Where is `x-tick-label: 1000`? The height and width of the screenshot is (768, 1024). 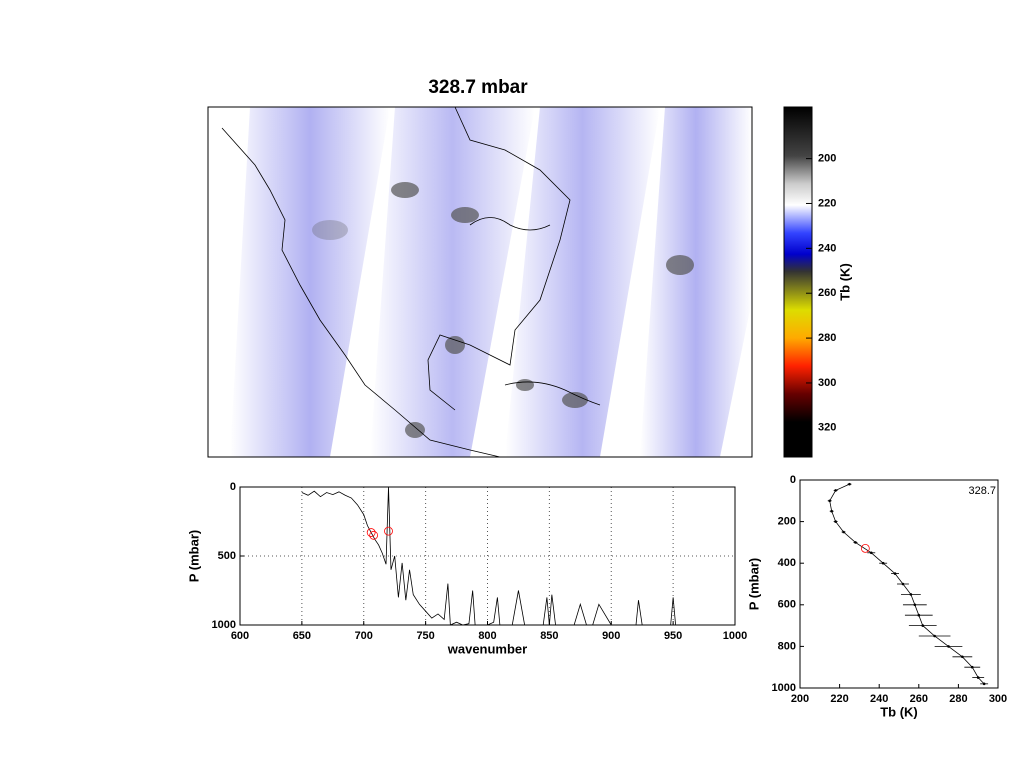 x-tick-label: 1000 is located at coordinates (735, 636).